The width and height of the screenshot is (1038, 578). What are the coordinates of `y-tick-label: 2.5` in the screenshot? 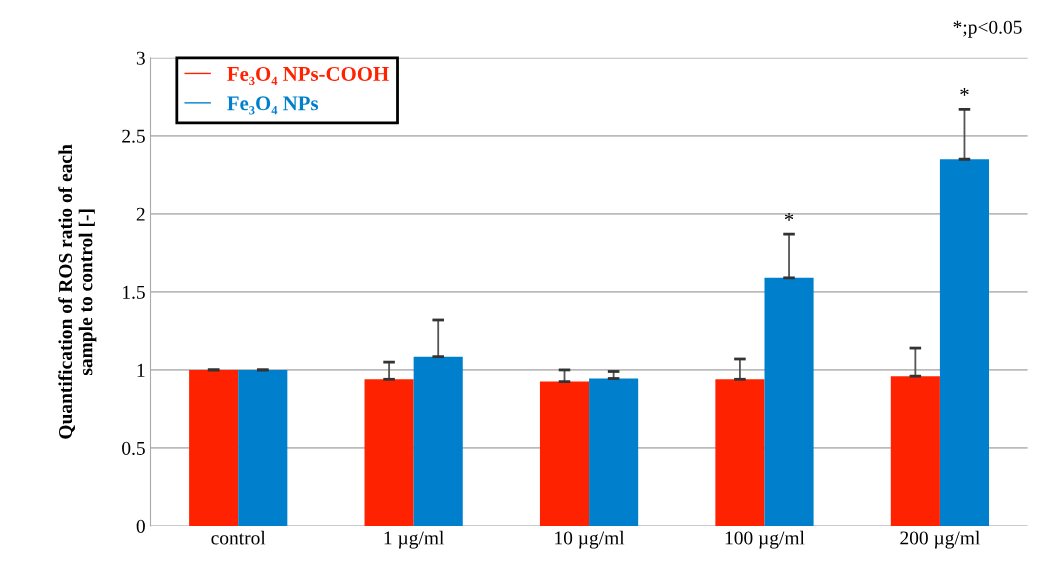 It's located at (133, 136).